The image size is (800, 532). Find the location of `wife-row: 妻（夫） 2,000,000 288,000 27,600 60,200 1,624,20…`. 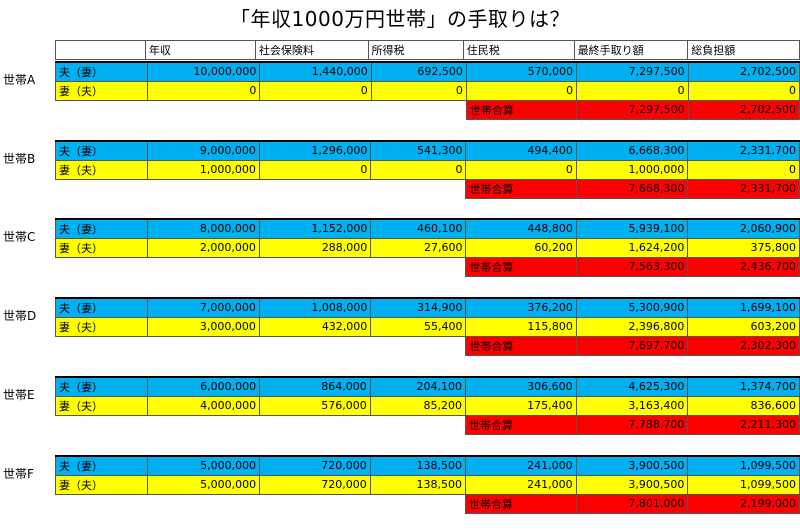

wife-row: 妻（夫） 2,000,000 288,000 27,600 60,200 1,624,20… is located at coordinates (427, 247).